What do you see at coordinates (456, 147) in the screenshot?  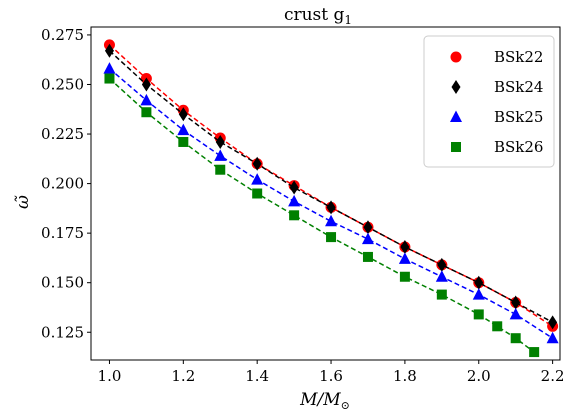 I see `legend-marker-bsk26` at bounding box center [456, 147].